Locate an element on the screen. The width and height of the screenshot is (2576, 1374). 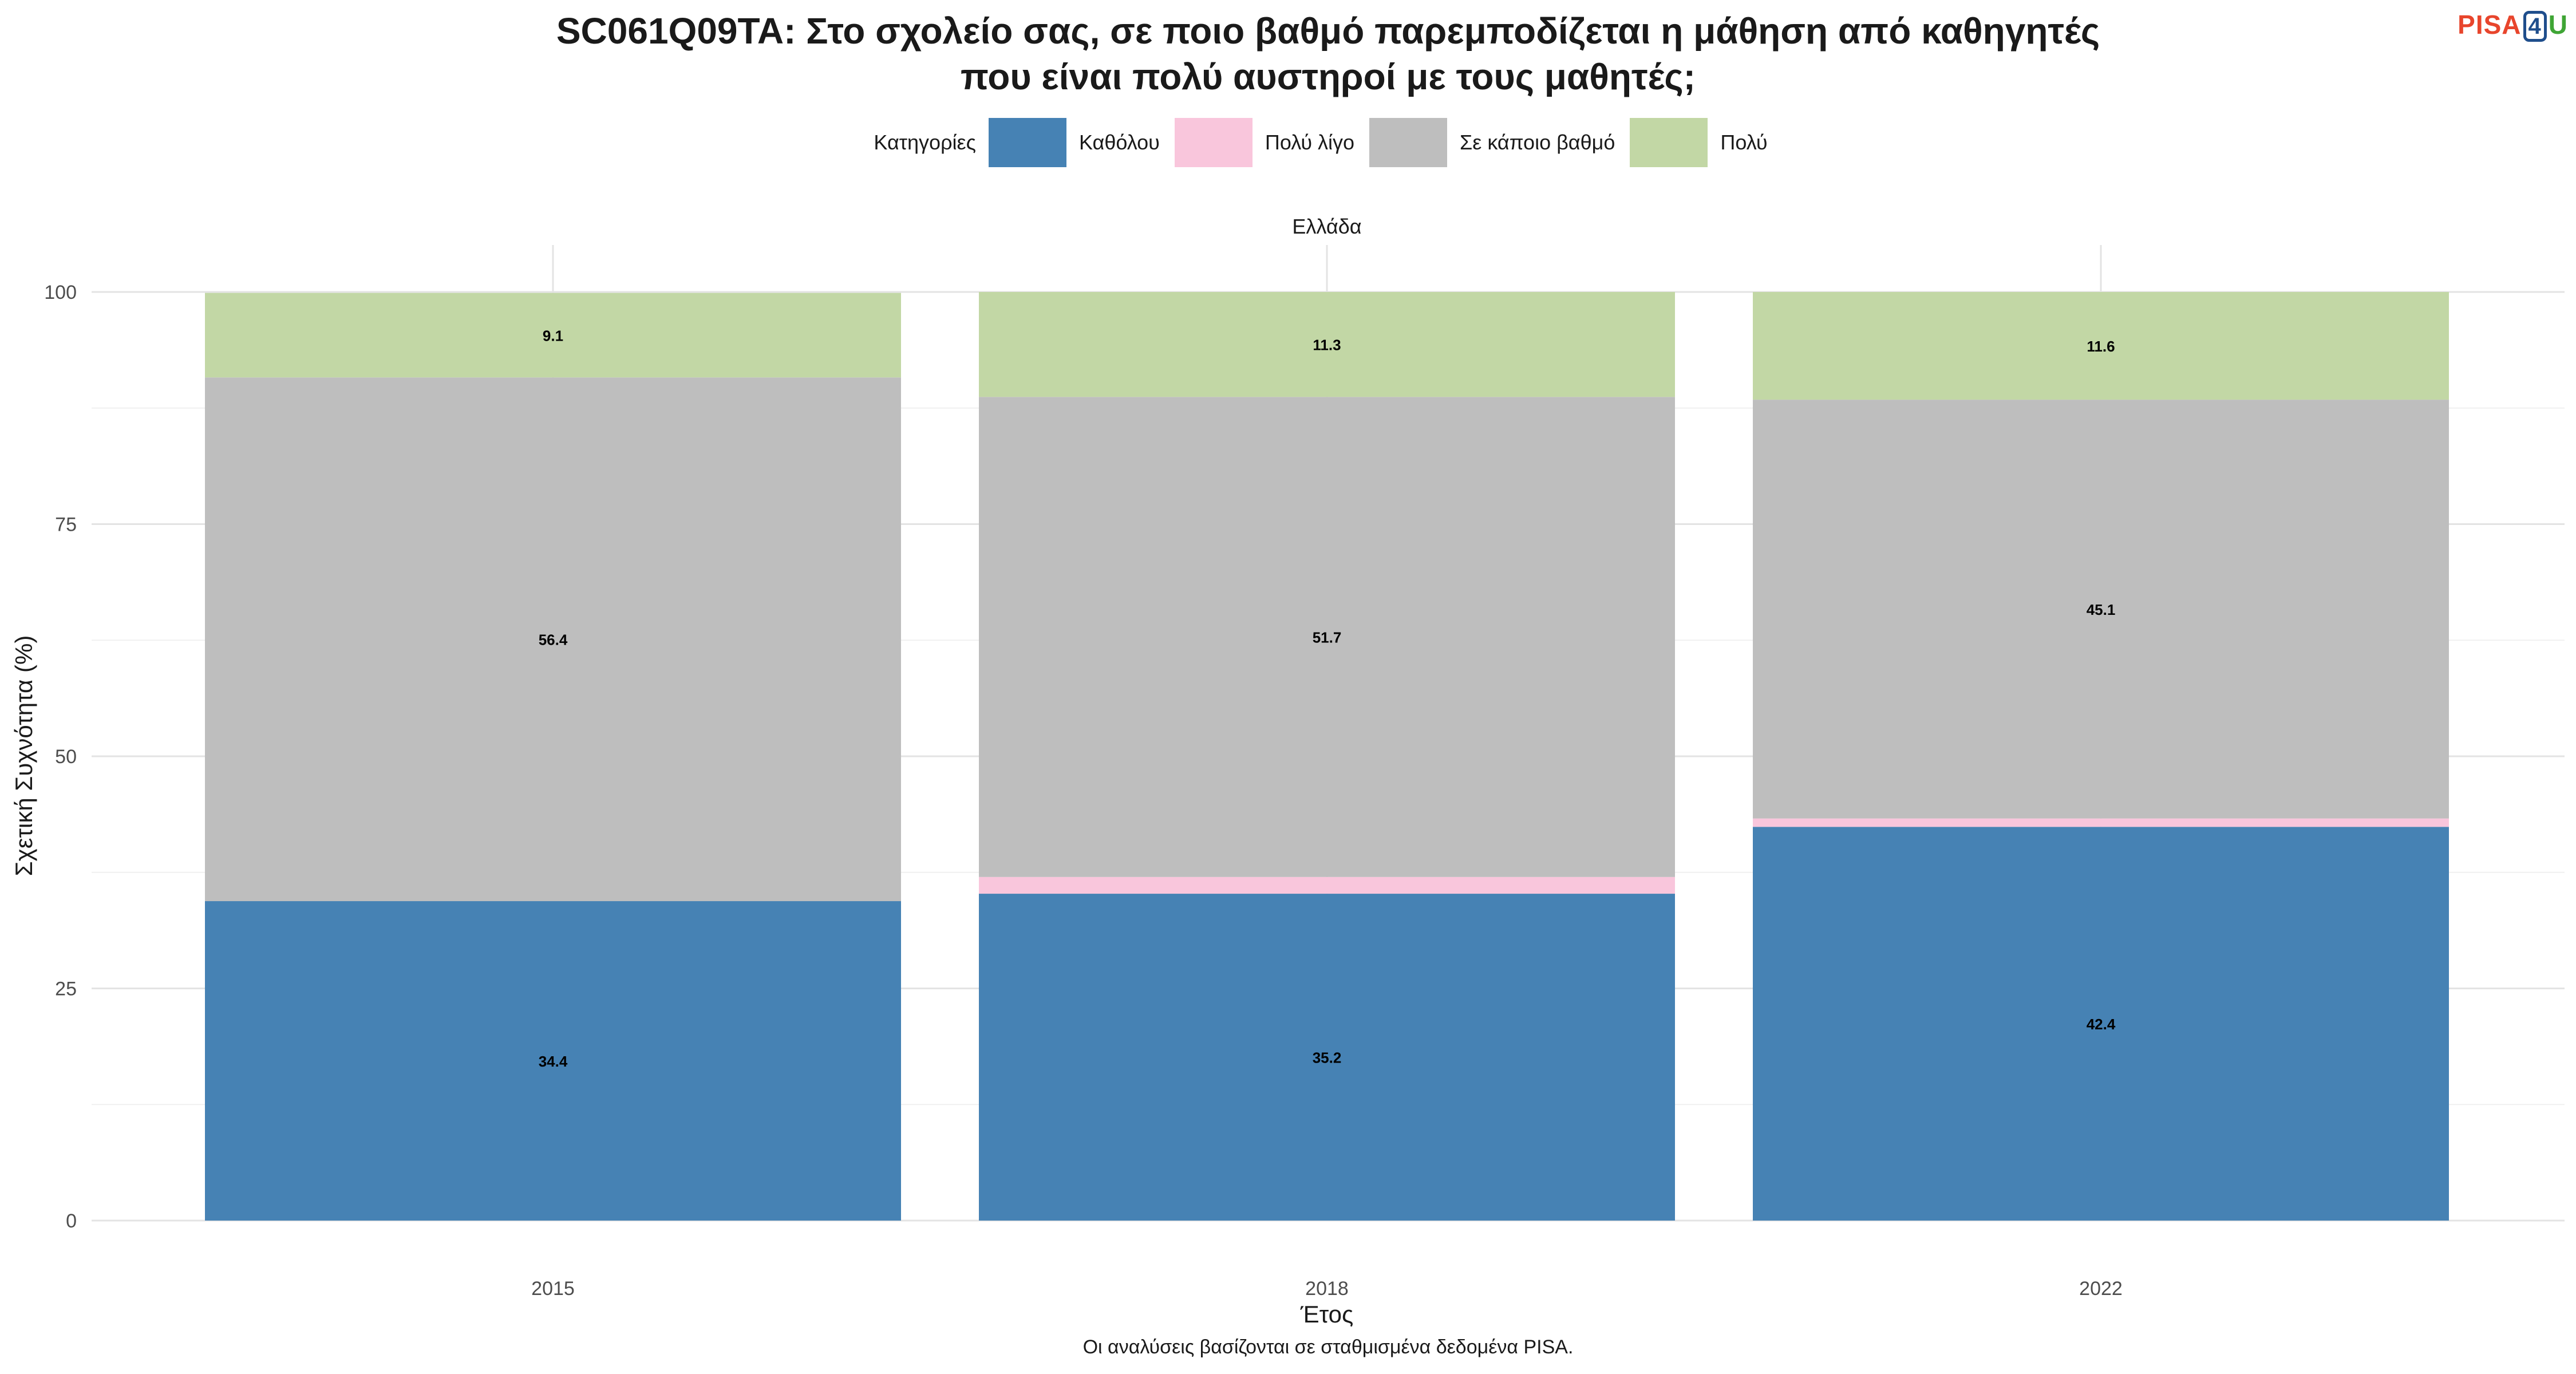
data-label: 42.4 is located at coordinates (2101, 1024).